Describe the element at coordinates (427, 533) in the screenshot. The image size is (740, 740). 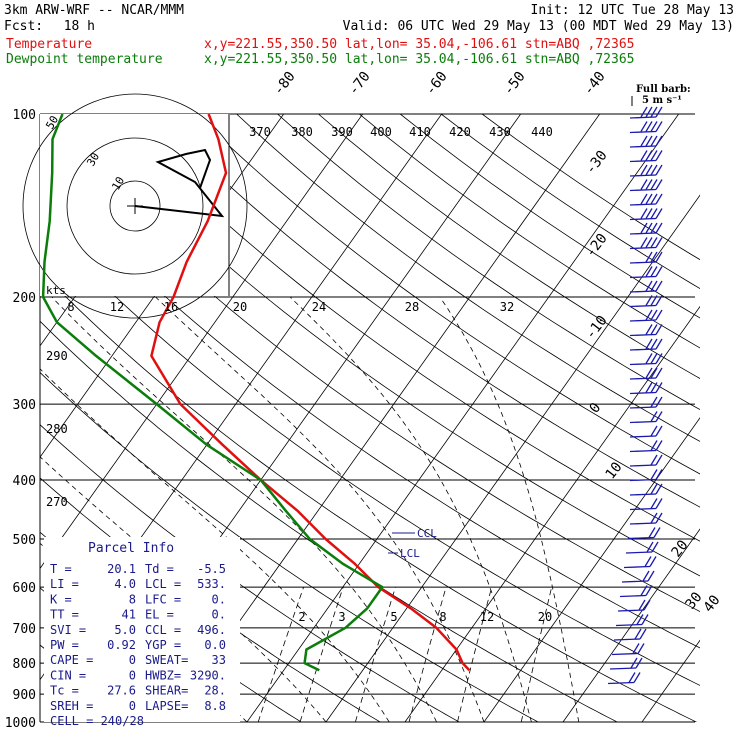
I see `ccl-label: CCL` at that location.